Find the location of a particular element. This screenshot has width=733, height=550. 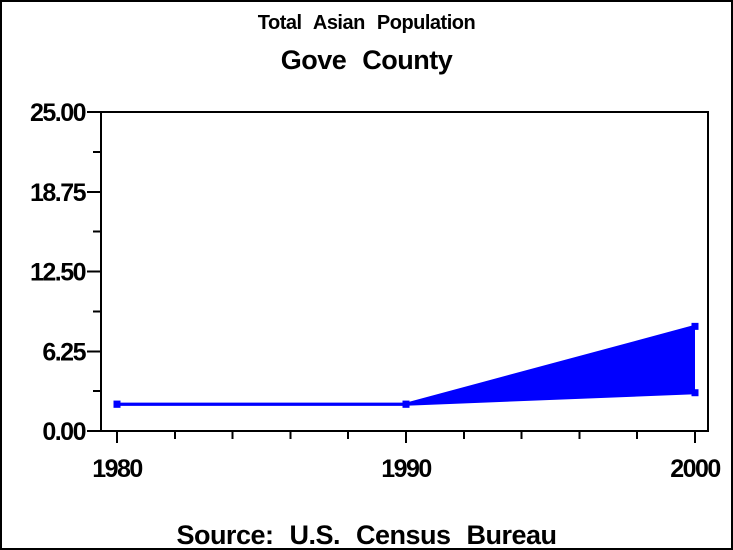

population-band is located at coordinates (406, 365).